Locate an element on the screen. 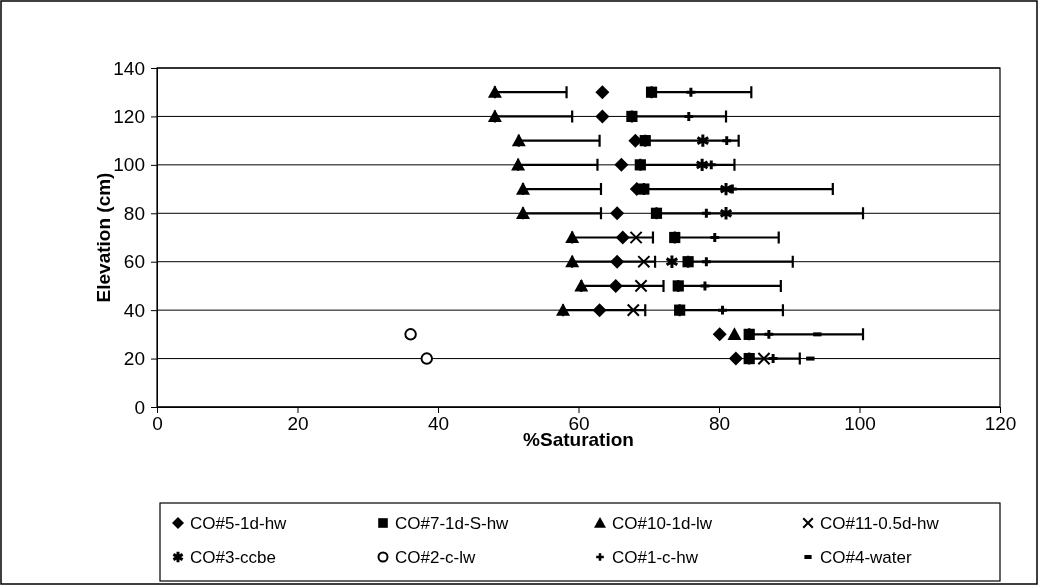  x-tick-label: 120 is located at coordinates (1000, 424).